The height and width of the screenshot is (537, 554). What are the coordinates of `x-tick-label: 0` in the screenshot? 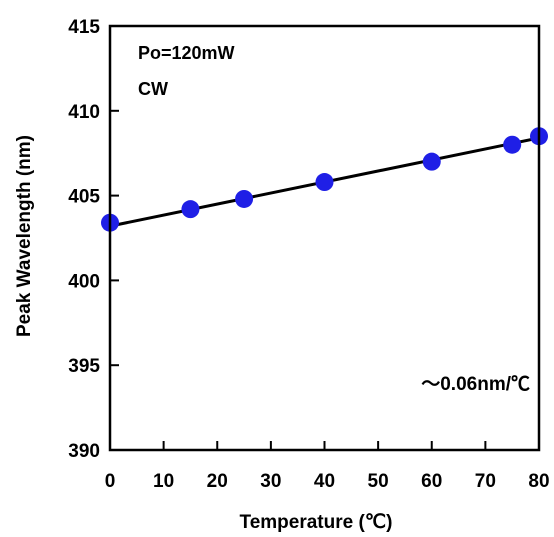 It's located at (110, 481).